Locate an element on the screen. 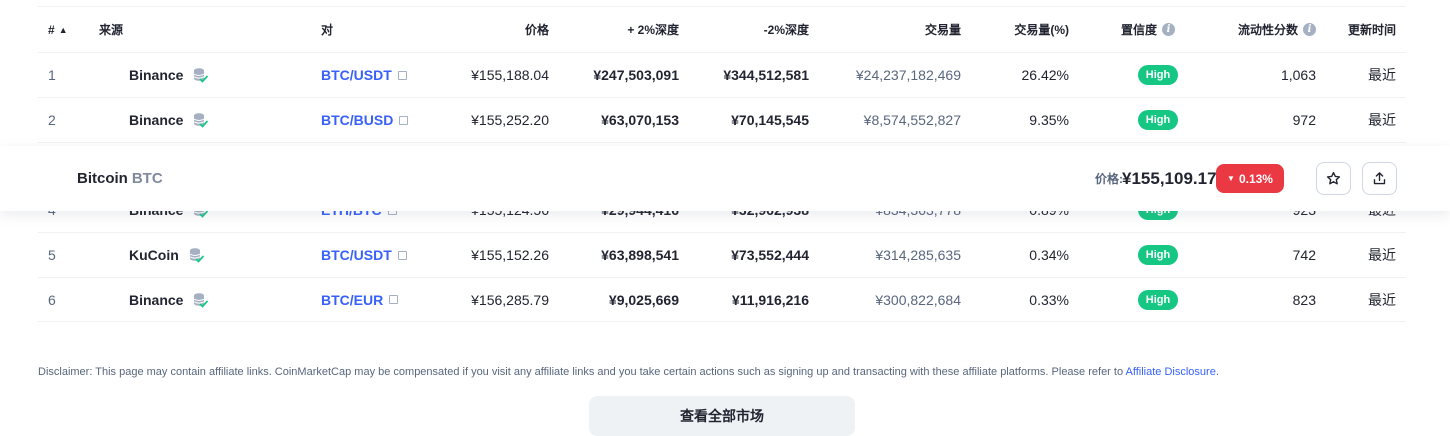 Image resolution: width=1450 pixels, height=436 pixels. volume: ¥300,822,684 is located at coordinates (918, 299).